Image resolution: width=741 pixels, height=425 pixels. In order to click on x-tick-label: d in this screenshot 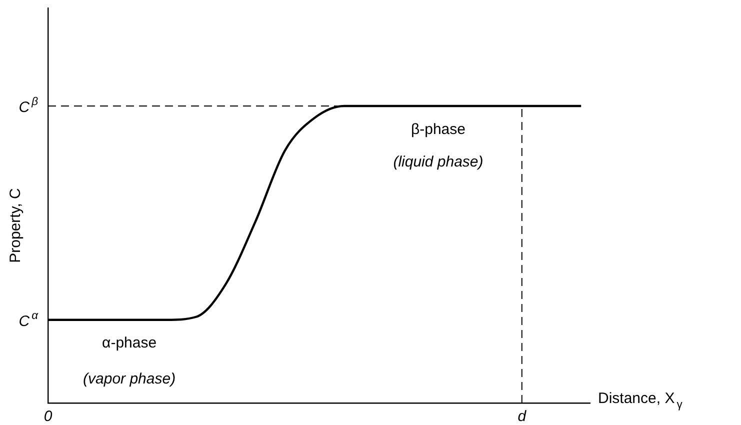, I will do `click(522, 416)`.